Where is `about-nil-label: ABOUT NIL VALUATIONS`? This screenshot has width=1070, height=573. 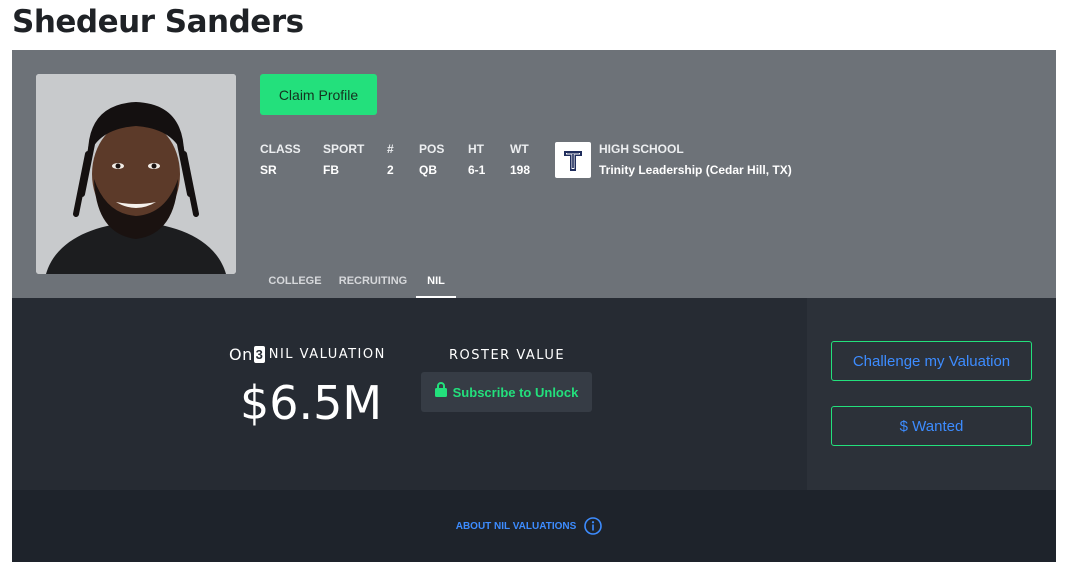
about-nil-label: ABOUT NIL VALUATIONS is located at coordinates (516, 526).